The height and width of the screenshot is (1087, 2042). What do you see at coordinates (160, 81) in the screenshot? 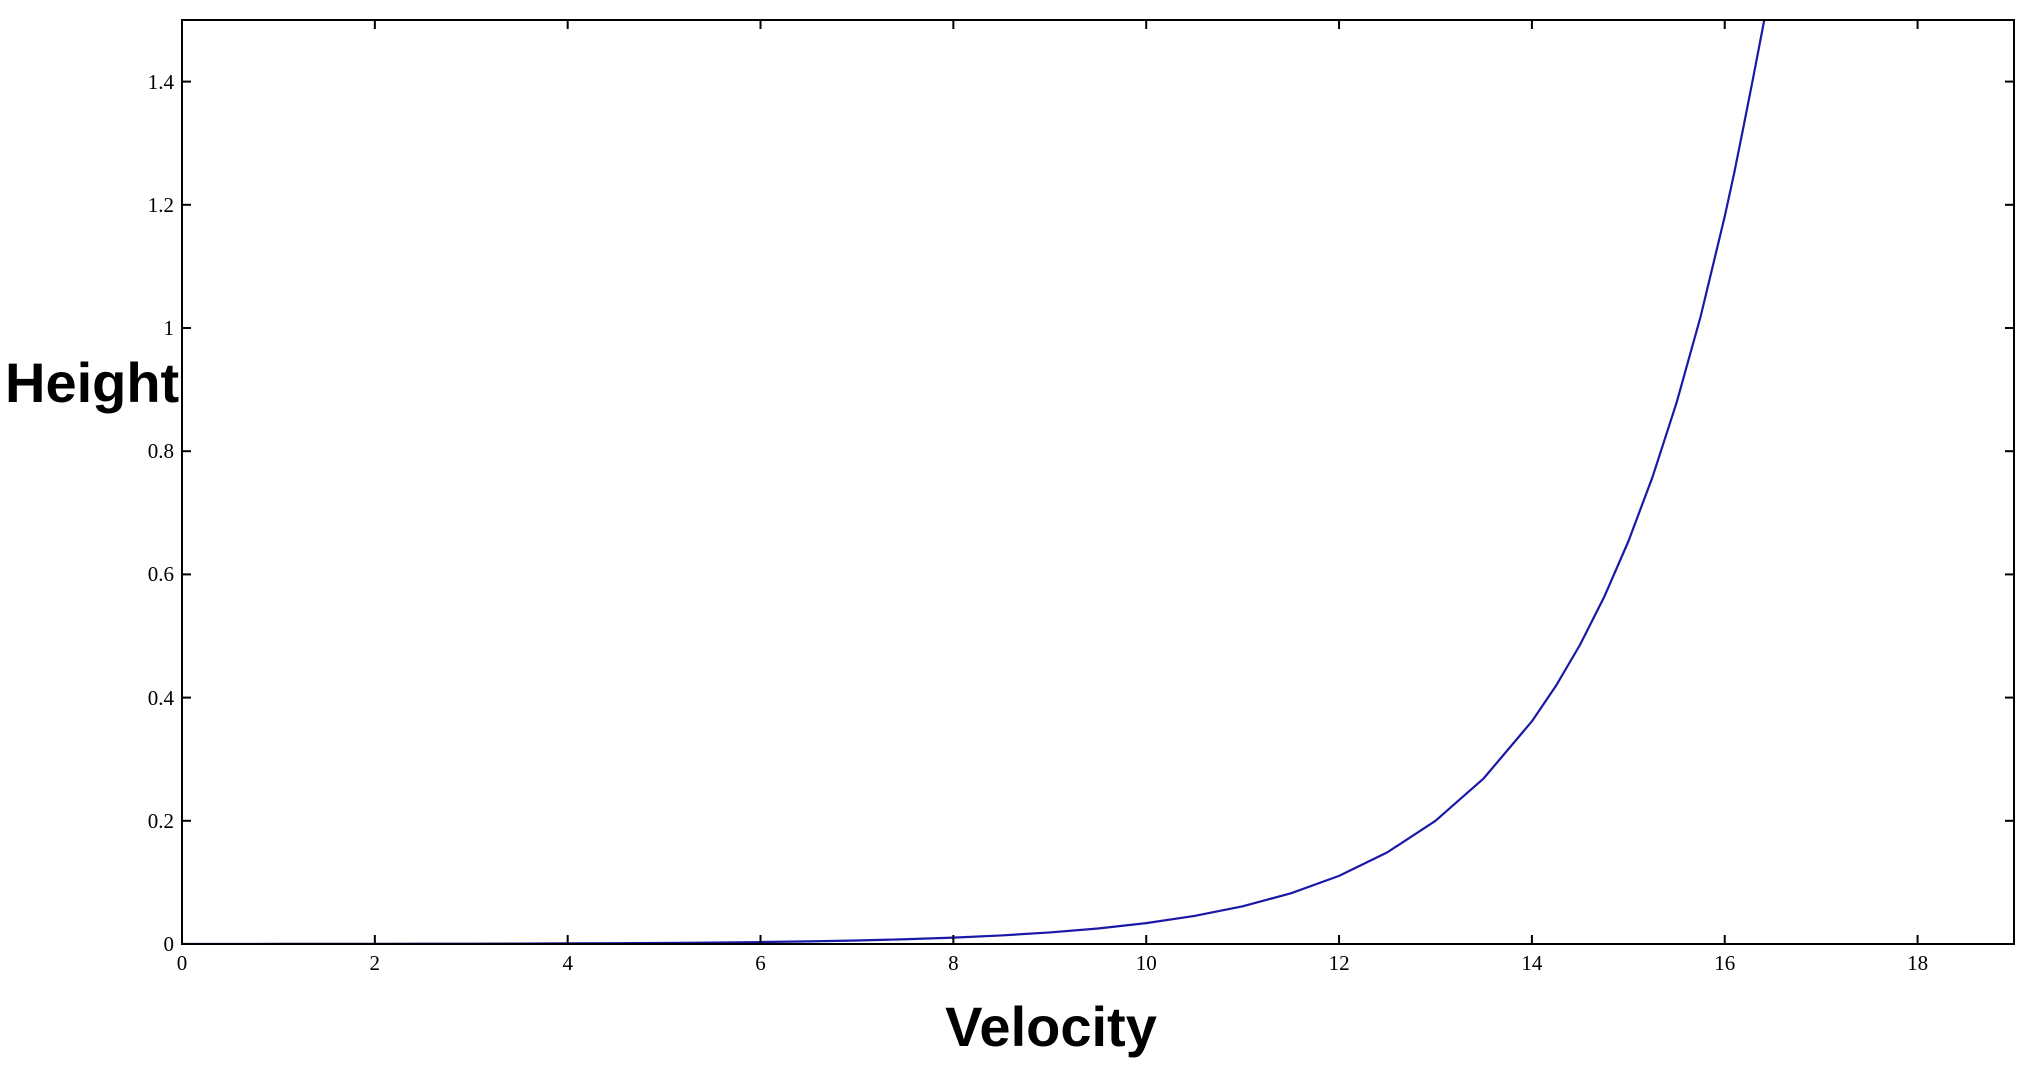
I see `y-tick-label: 1.4` at bounding box center [160, 81].